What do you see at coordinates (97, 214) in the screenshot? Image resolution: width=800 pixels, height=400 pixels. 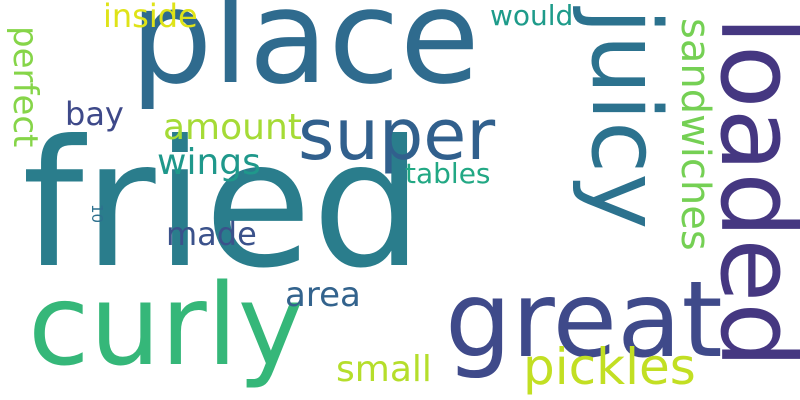 I see `word-ten: 10` at bounding box center [97, 214].